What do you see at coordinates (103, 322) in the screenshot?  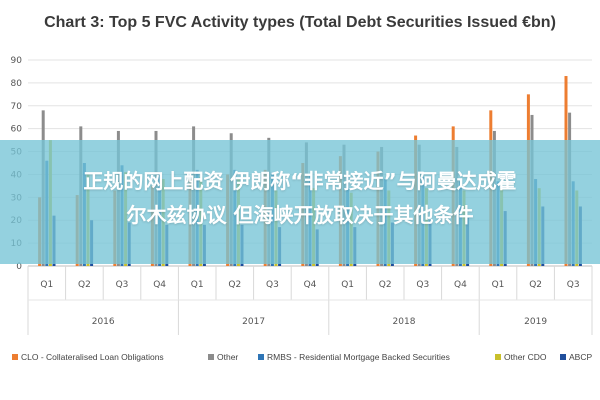 I see `group-label: 2016` at bounding box center [103, 322].